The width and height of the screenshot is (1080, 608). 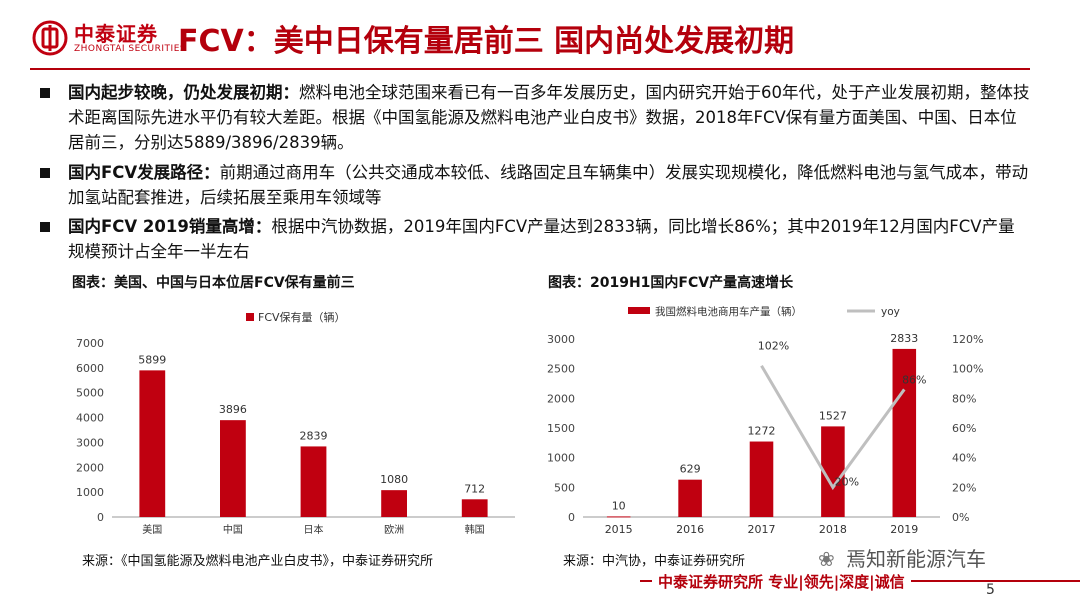 I want to click on chart-2-xtick-label: 2019, so click(x=904, y=529).